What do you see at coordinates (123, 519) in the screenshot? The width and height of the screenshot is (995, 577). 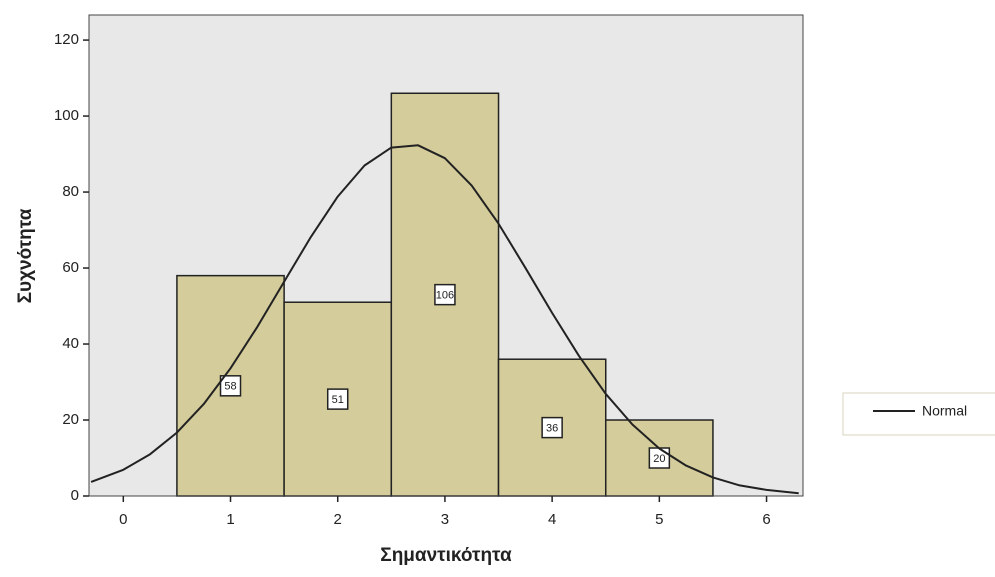 I see `x-tick-label: 0` at bounding box center [123, 519].